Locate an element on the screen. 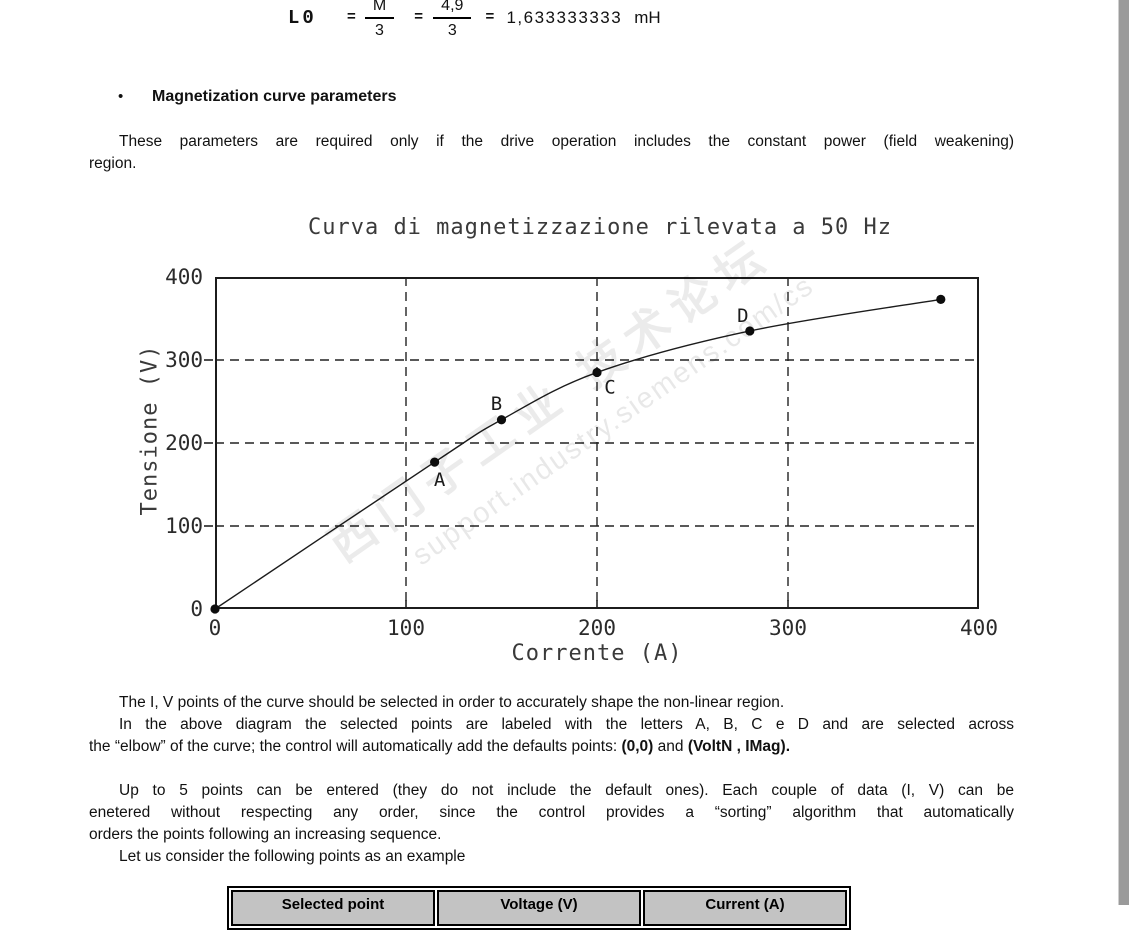 The height and width of the screenshot is (930, 1129). table-header-row: Selected point Voltage (V) Current (A) is located at coordinates (539, 908).